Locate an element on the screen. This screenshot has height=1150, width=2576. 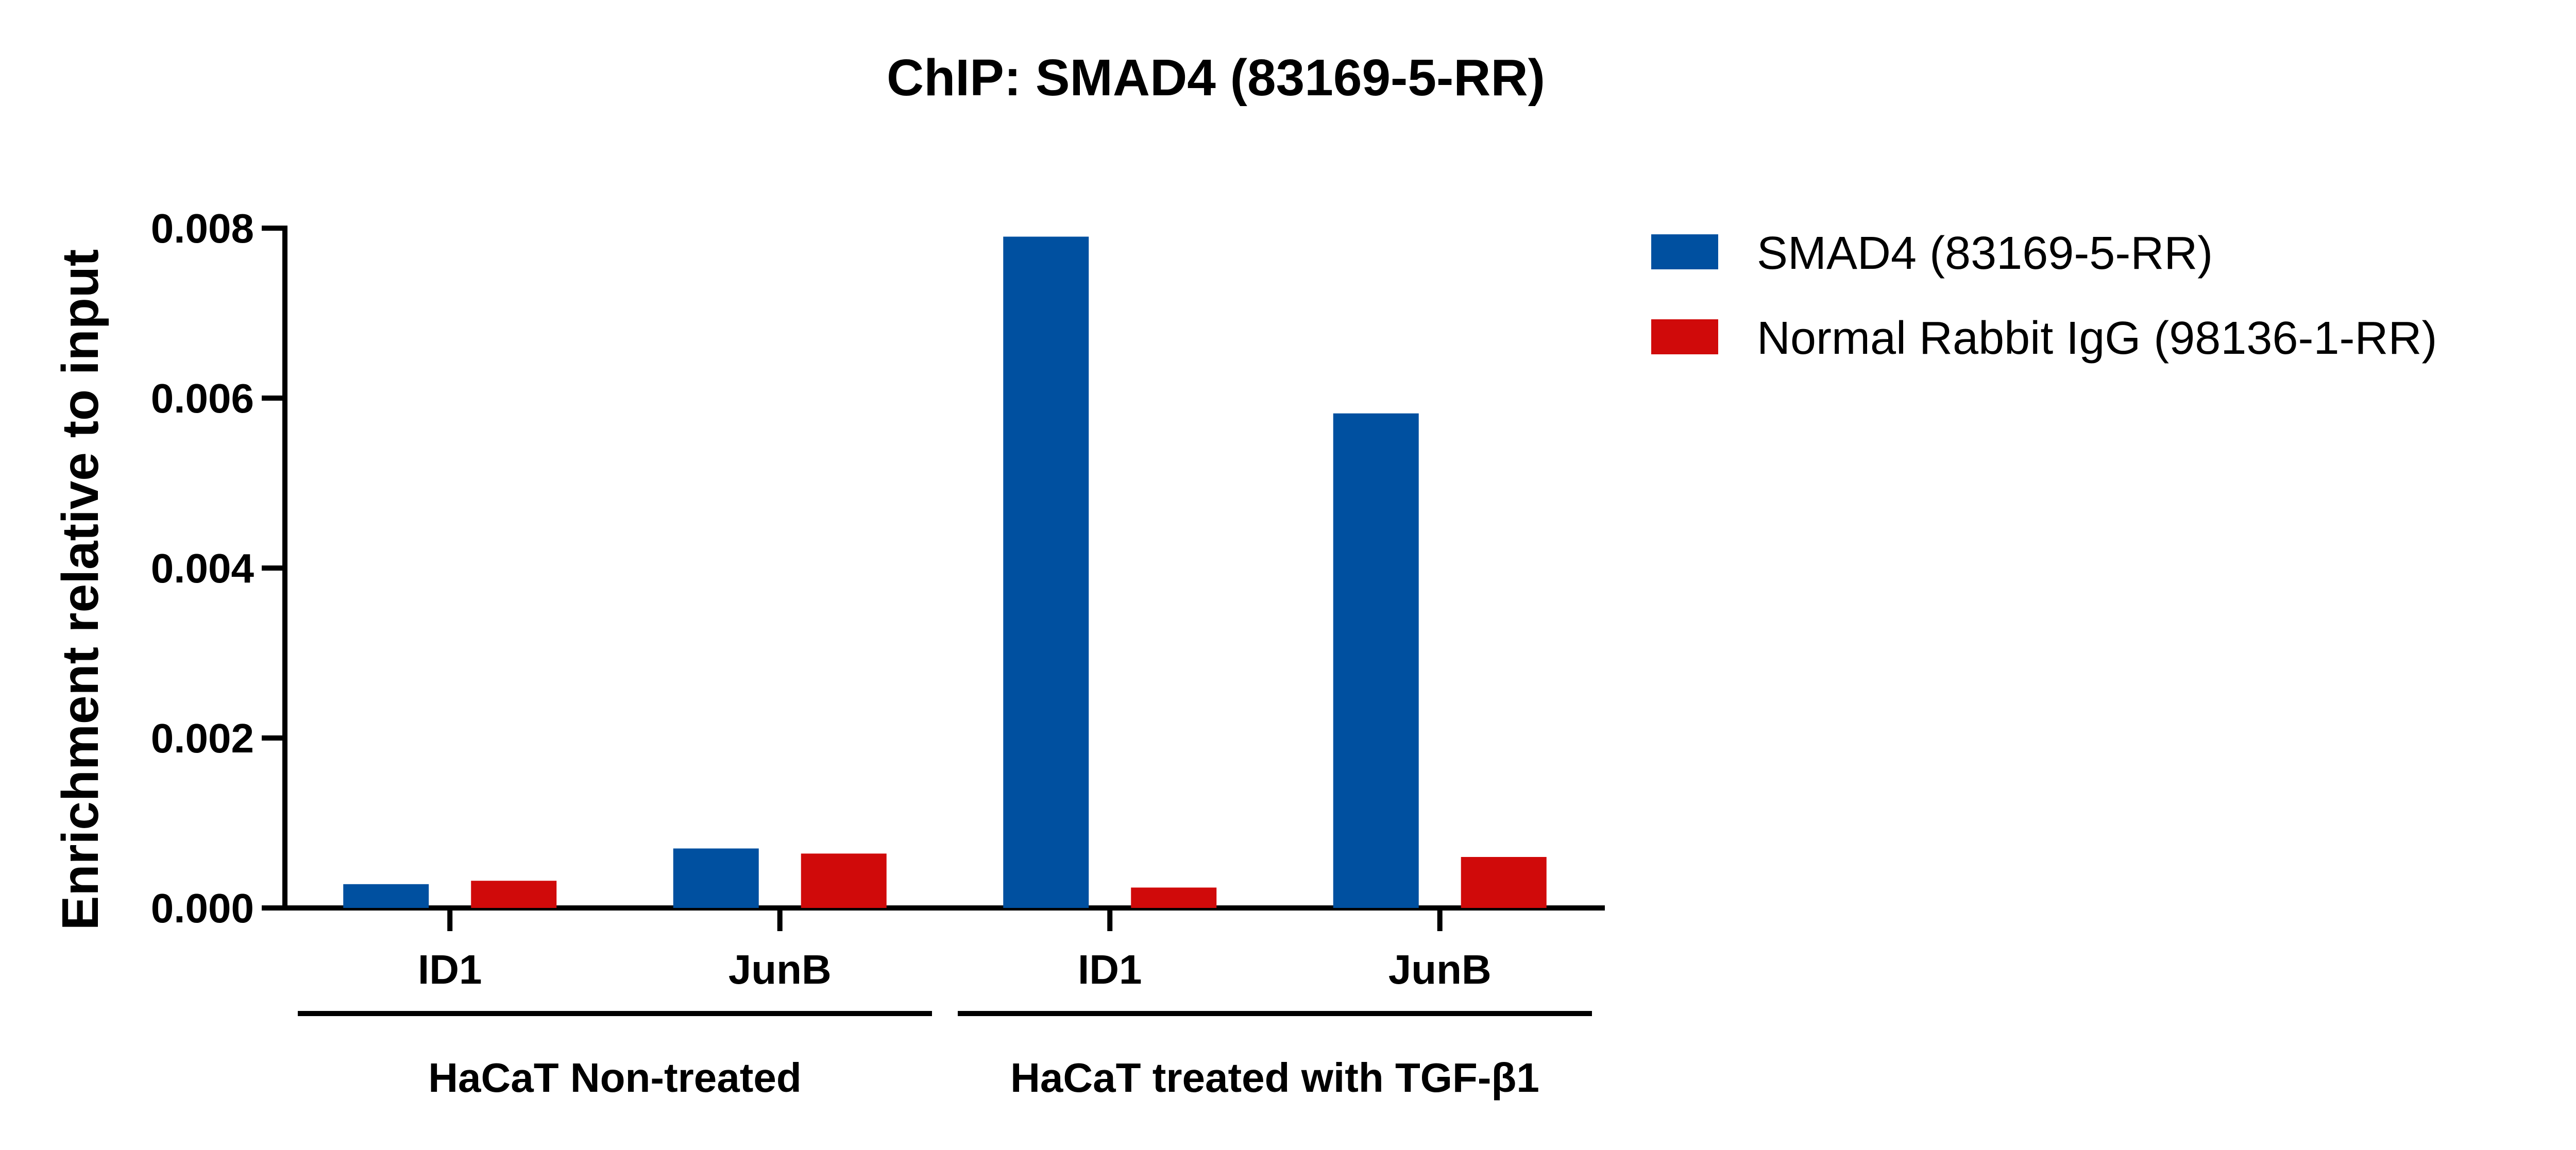
y-tick-label: 0.006 is located at coordinates (202, 398).